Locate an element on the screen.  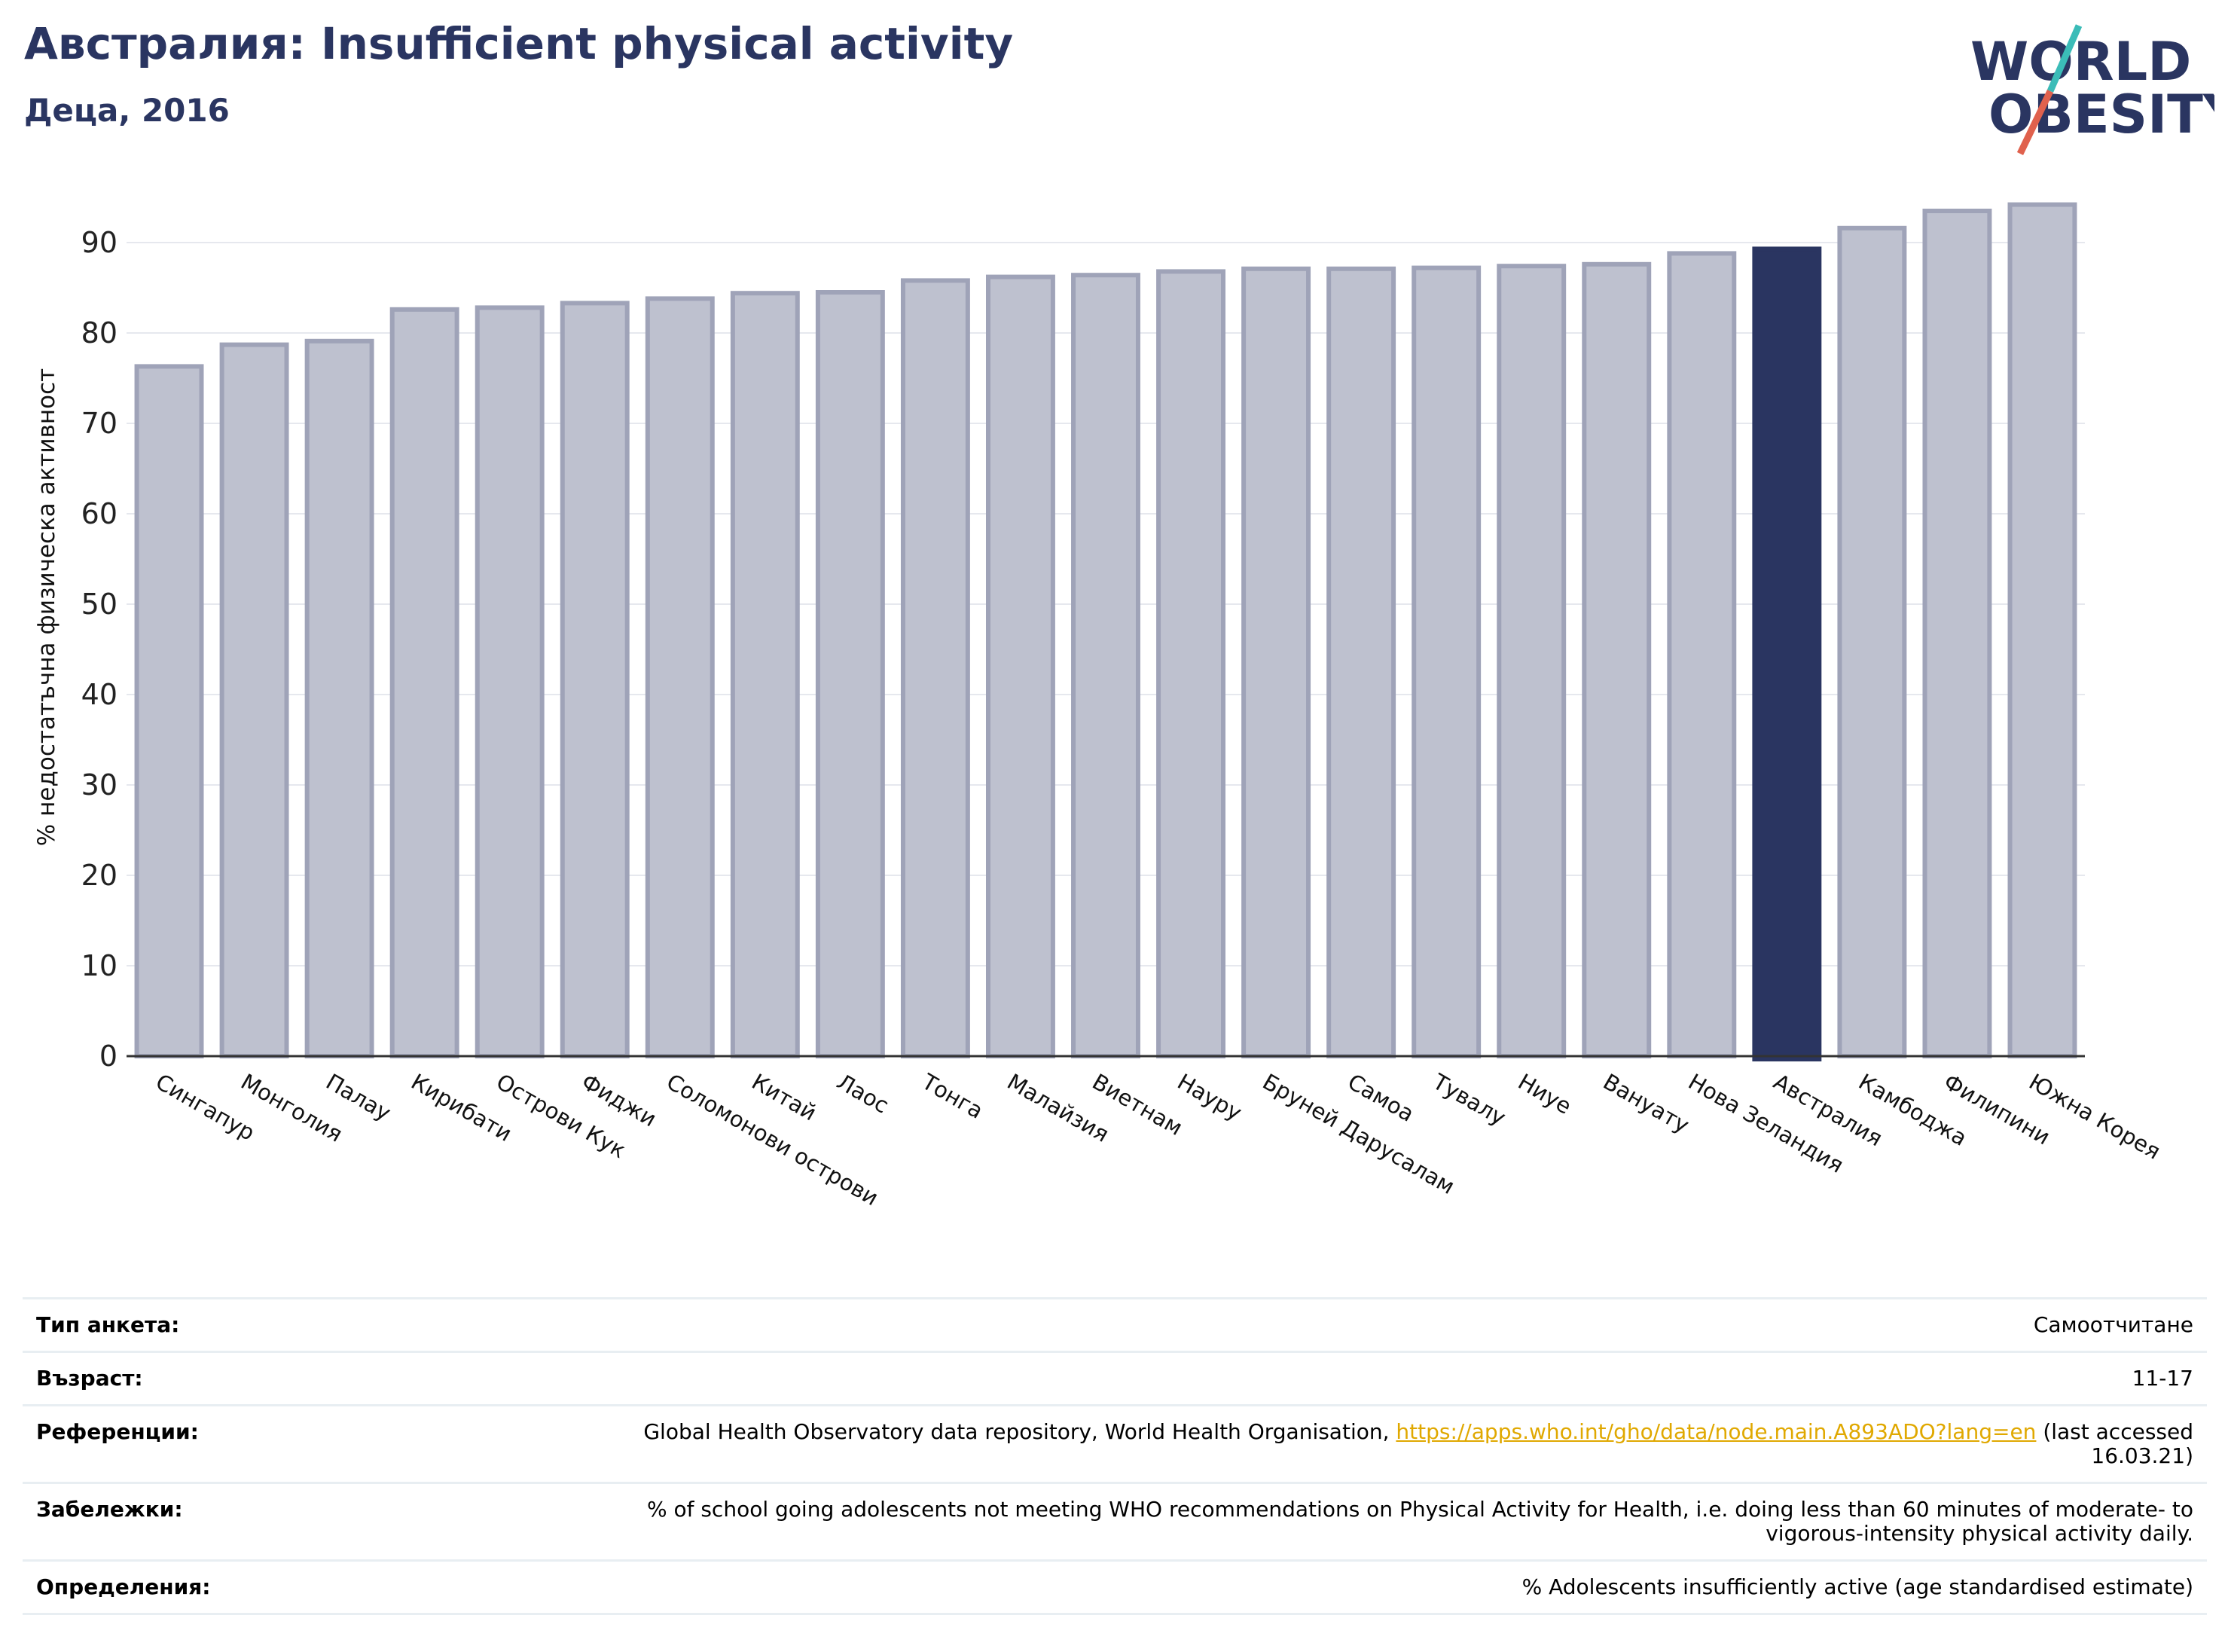
bar-Сингапур is located at coordinates (169, 711).